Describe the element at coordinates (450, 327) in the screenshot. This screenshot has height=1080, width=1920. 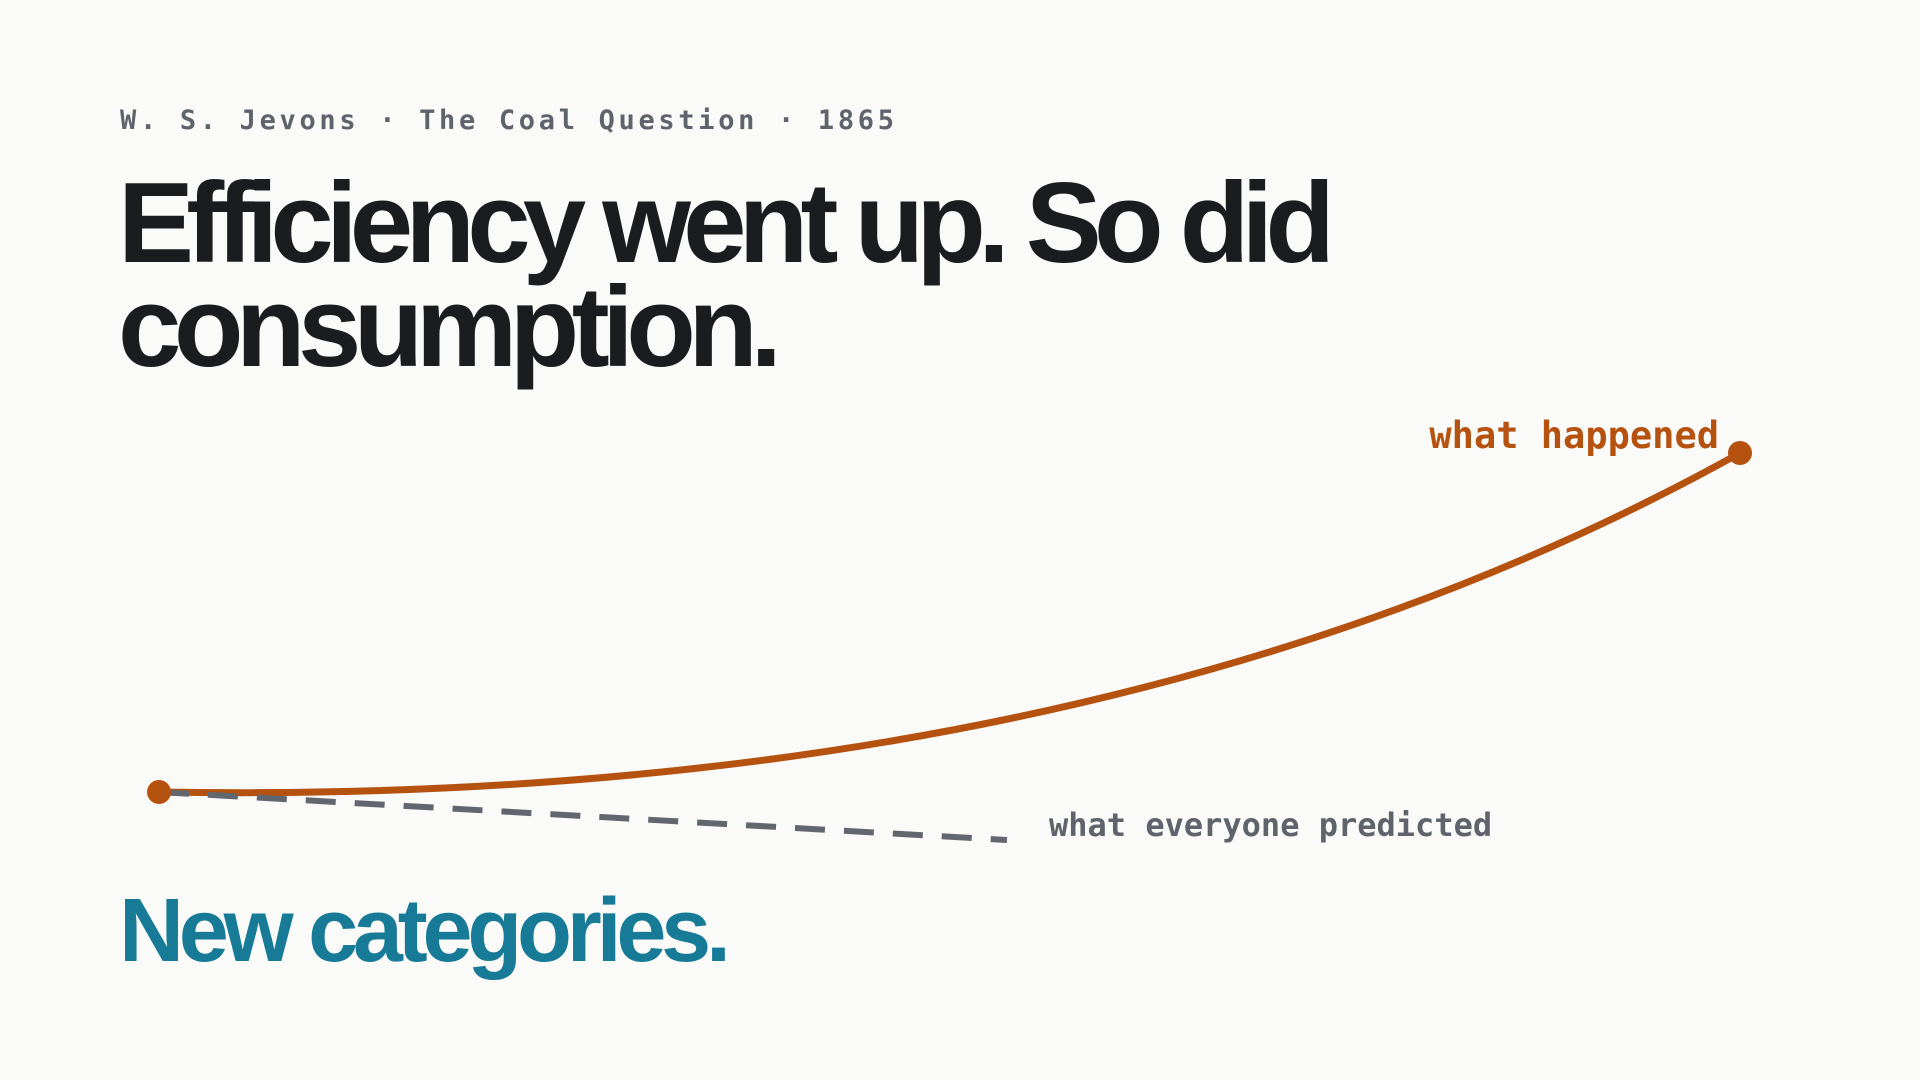
I see `title-line: consumption.` at that location.